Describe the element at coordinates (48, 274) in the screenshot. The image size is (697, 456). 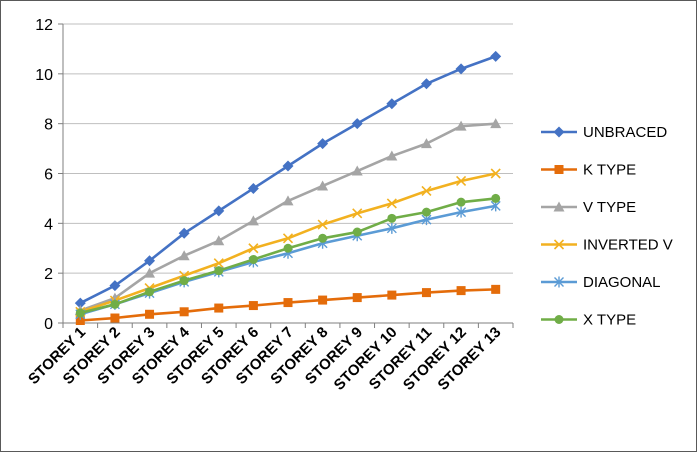
I see `y-tick-label: 2` at that location.